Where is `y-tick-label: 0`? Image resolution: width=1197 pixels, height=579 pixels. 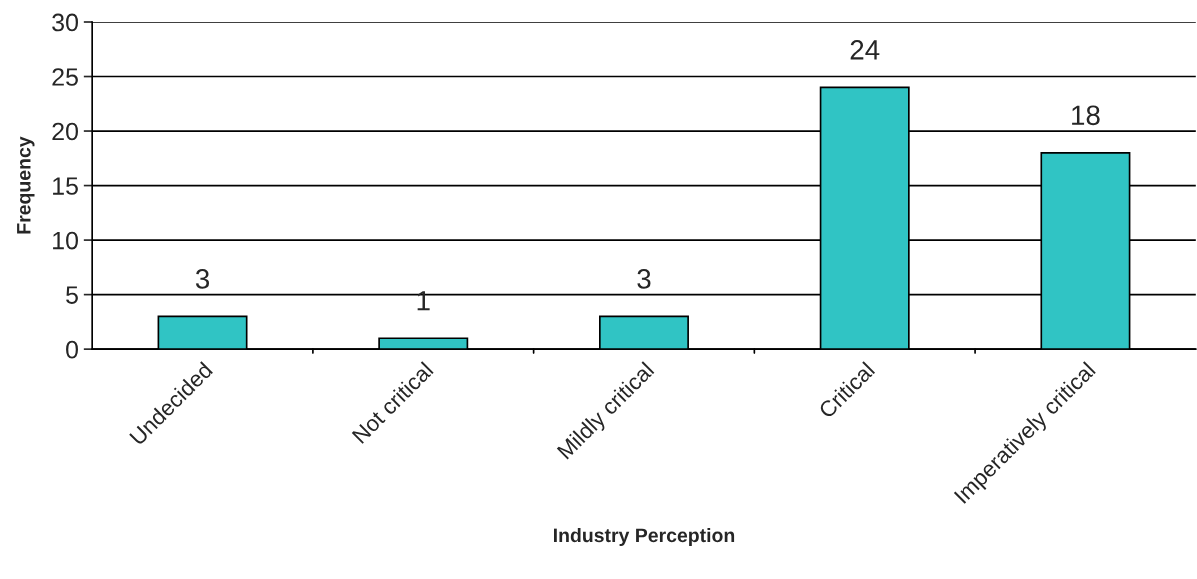
y-tick-label: 0 is located at coordinates (72, 349).